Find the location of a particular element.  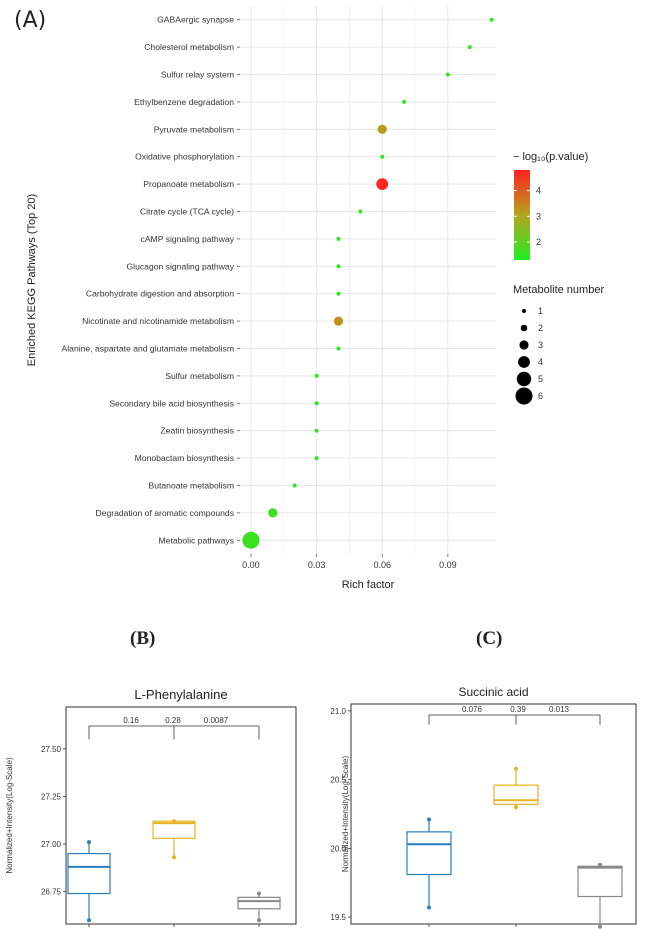

pathway-label: cAMP signaling pathway is located at coordinates (188, 239).